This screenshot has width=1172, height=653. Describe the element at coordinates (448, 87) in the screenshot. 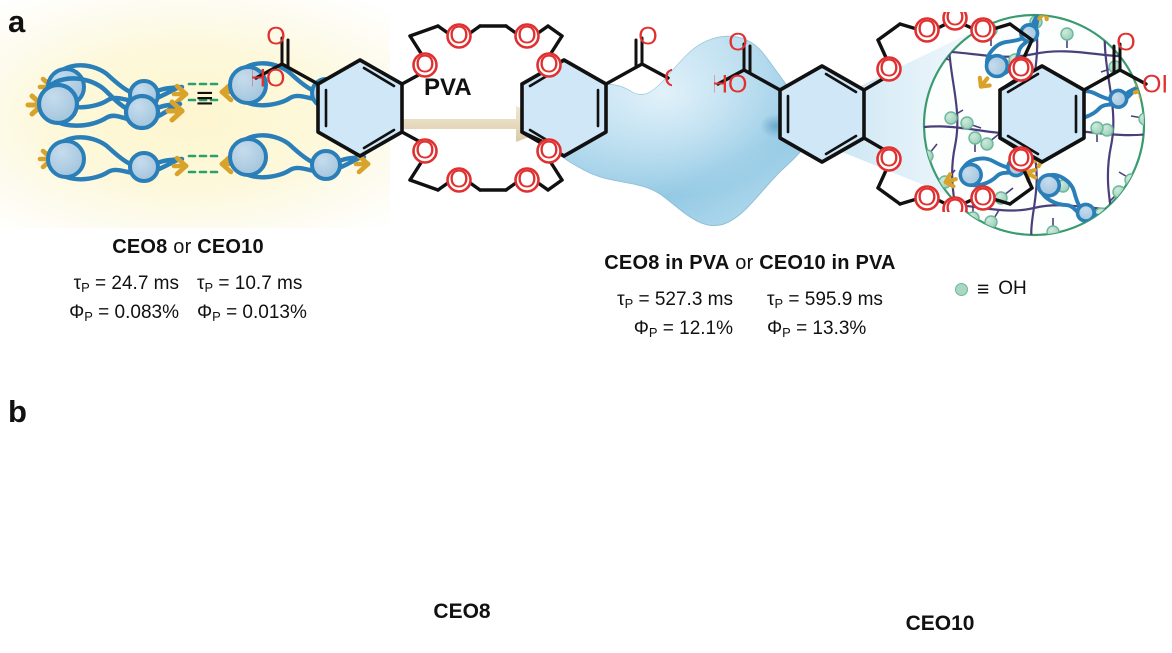

I see `pva-arrow-label: PVA` at that location.